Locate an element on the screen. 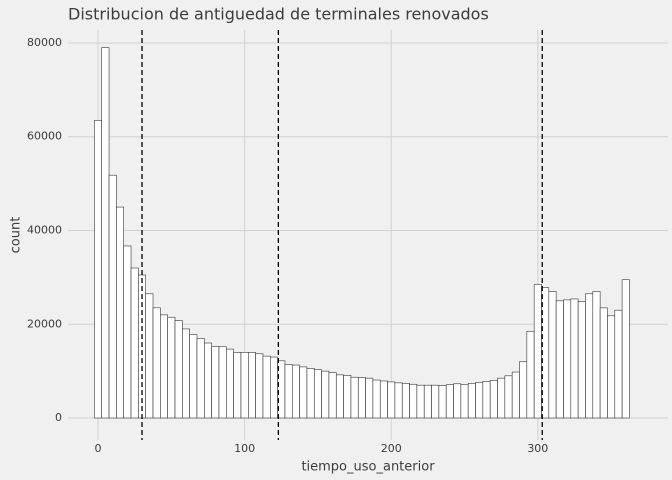  y-tick-label: 40000 is located at coordinates (44, 229).